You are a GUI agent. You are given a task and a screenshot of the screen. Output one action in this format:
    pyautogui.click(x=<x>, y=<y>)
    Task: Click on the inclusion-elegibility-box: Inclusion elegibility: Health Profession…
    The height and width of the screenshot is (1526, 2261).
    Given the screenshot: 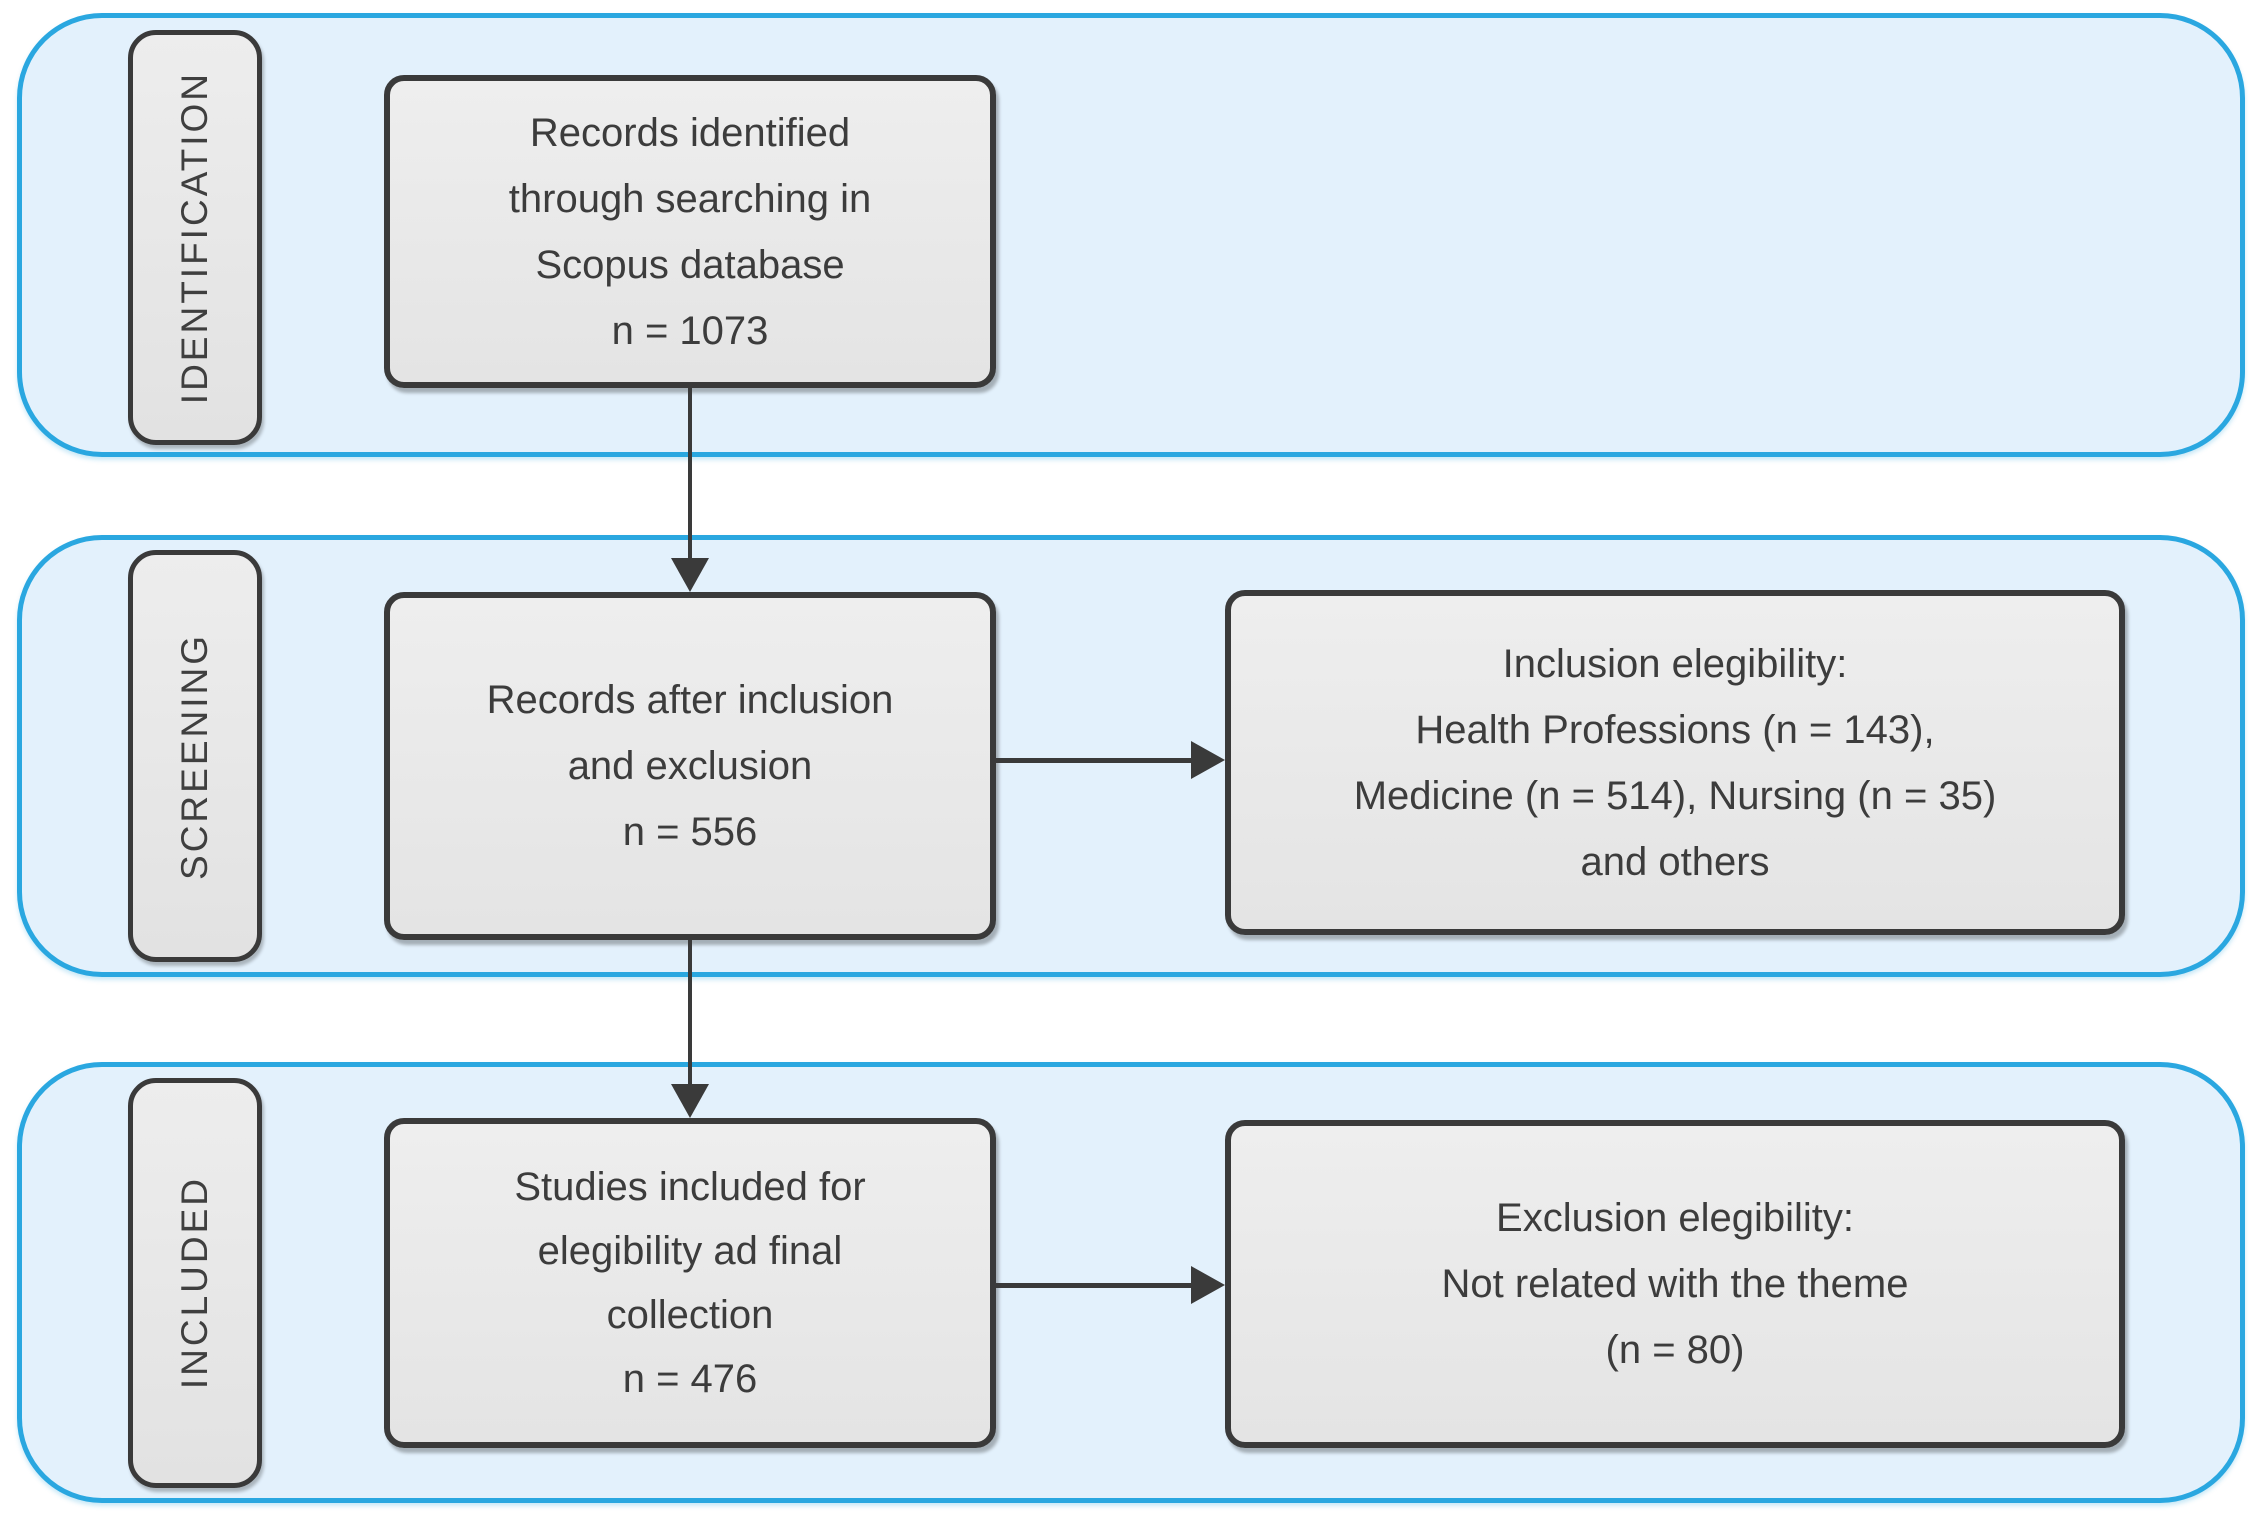 What is the action you would take?
    pyautogui.click(x=1675, y=762)
    